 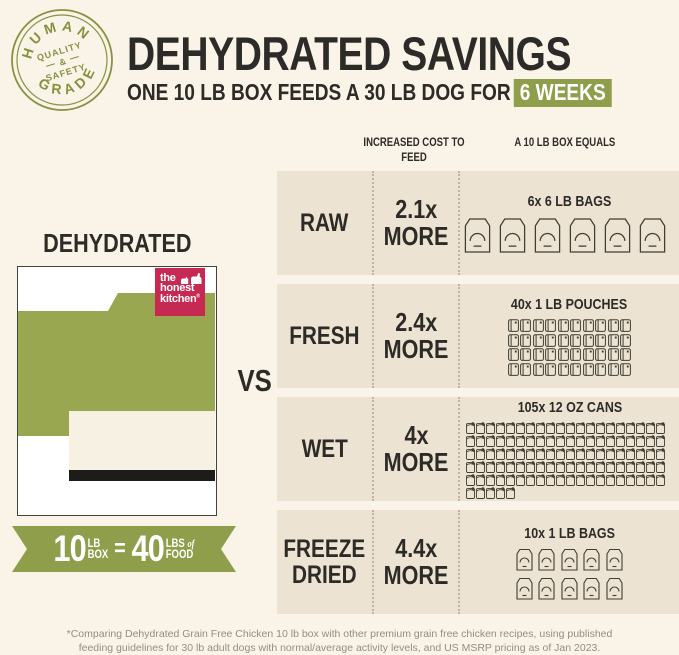 What do you see at coordinates (124, 549) in the screenshot?
I see `ribbon-icon` at bounding box center [124, 549].